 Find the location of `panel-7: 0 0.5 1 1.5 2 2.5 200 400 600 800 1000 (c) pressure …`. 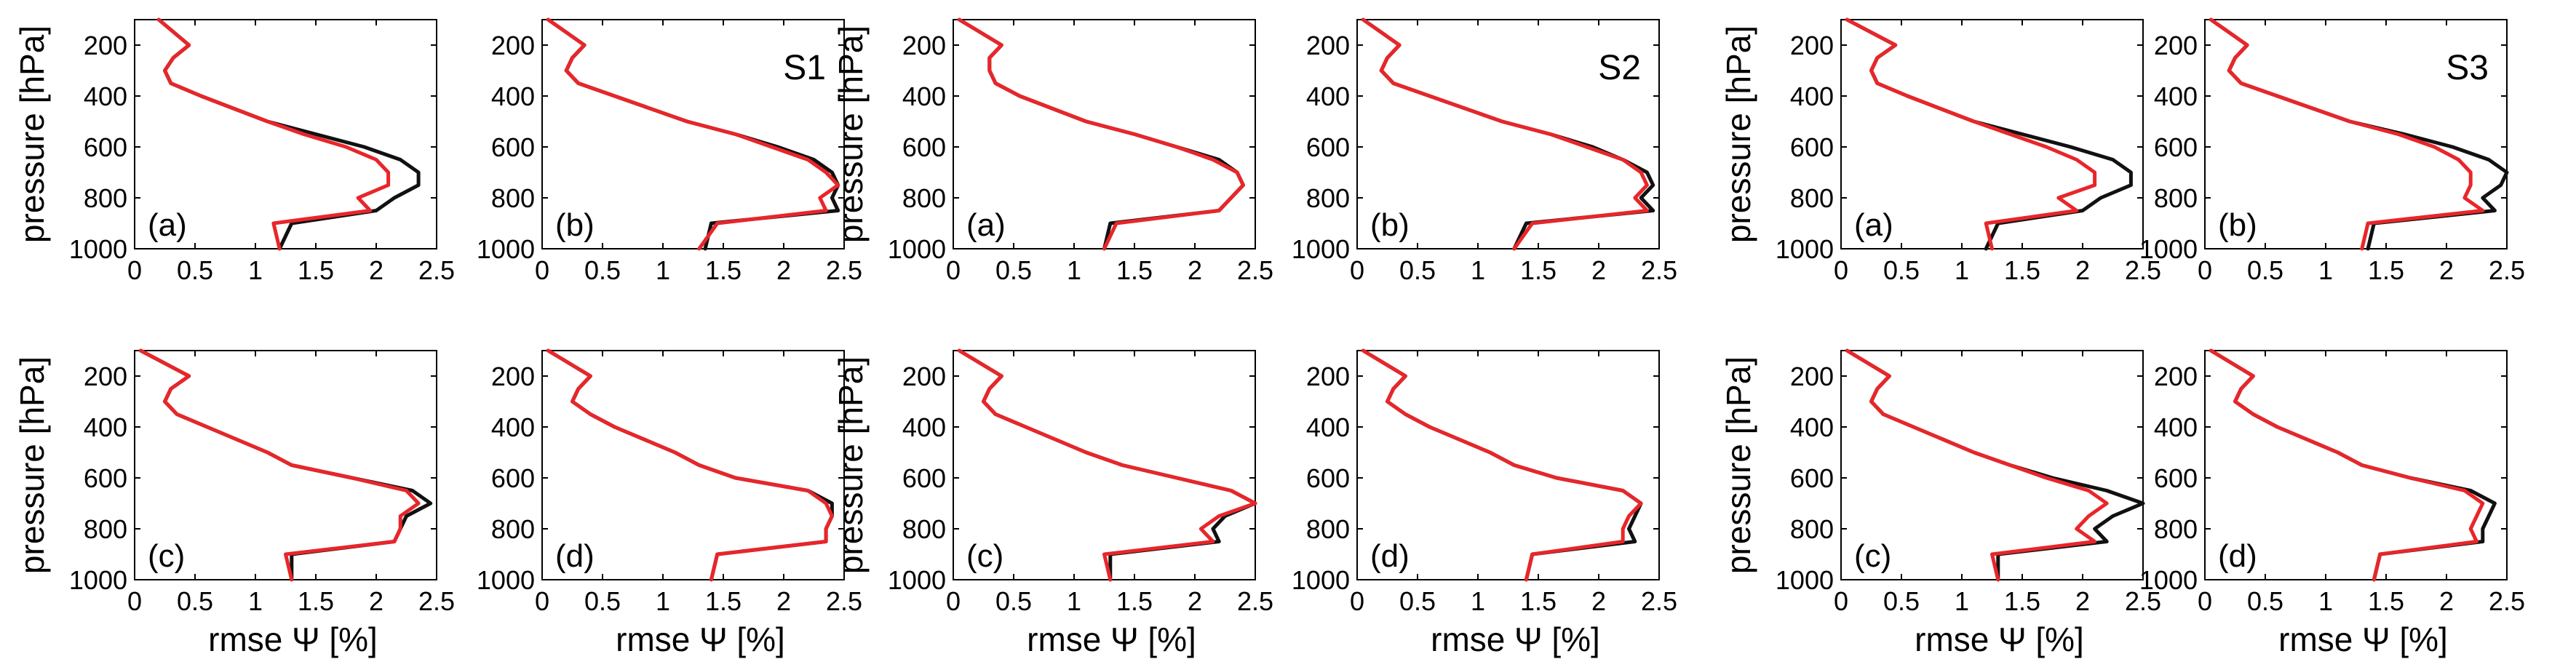

panel-7: 0 0.5 1 1.5 2 2.5 200 400 600 800 1000 (c) pressure … is located at coordinates (234, 503).